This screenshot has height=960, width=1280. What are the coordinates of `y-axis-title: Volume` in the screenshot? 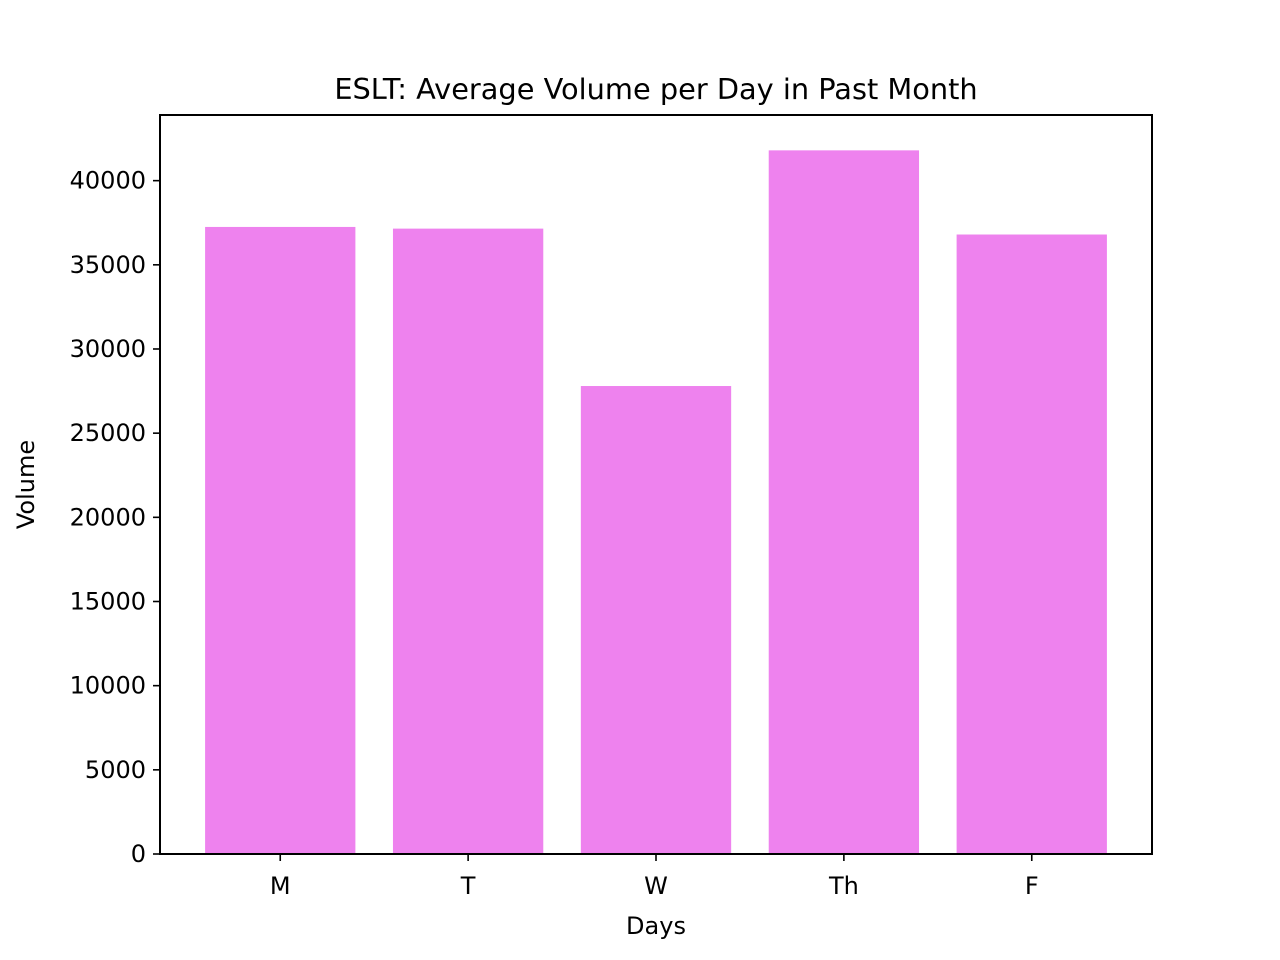 It's located at (26, 484).